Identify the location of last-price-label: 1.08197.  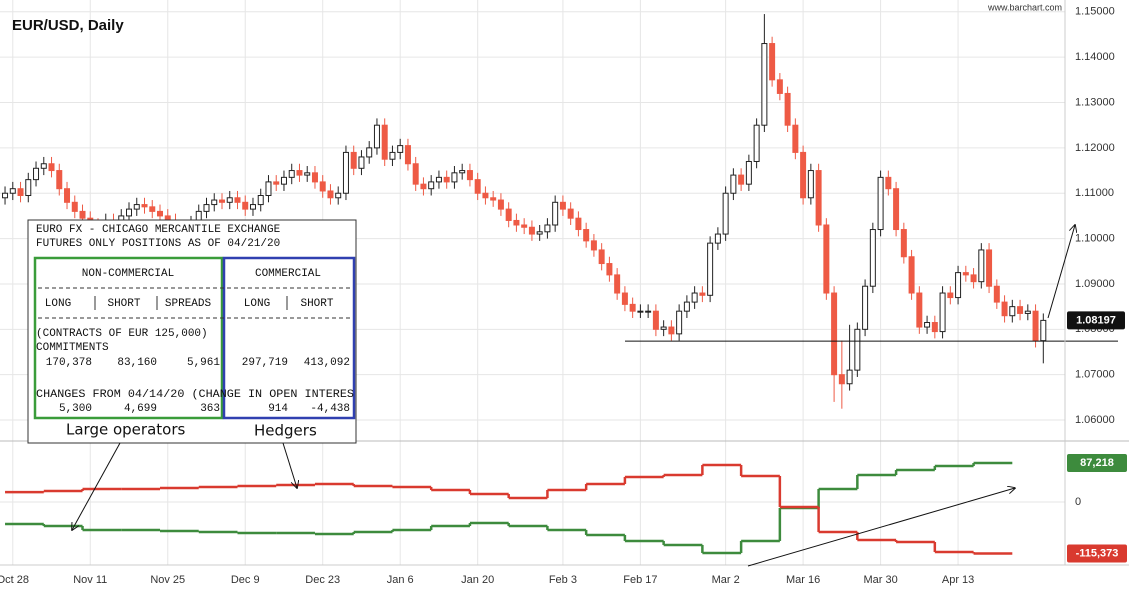
(1096, 320).